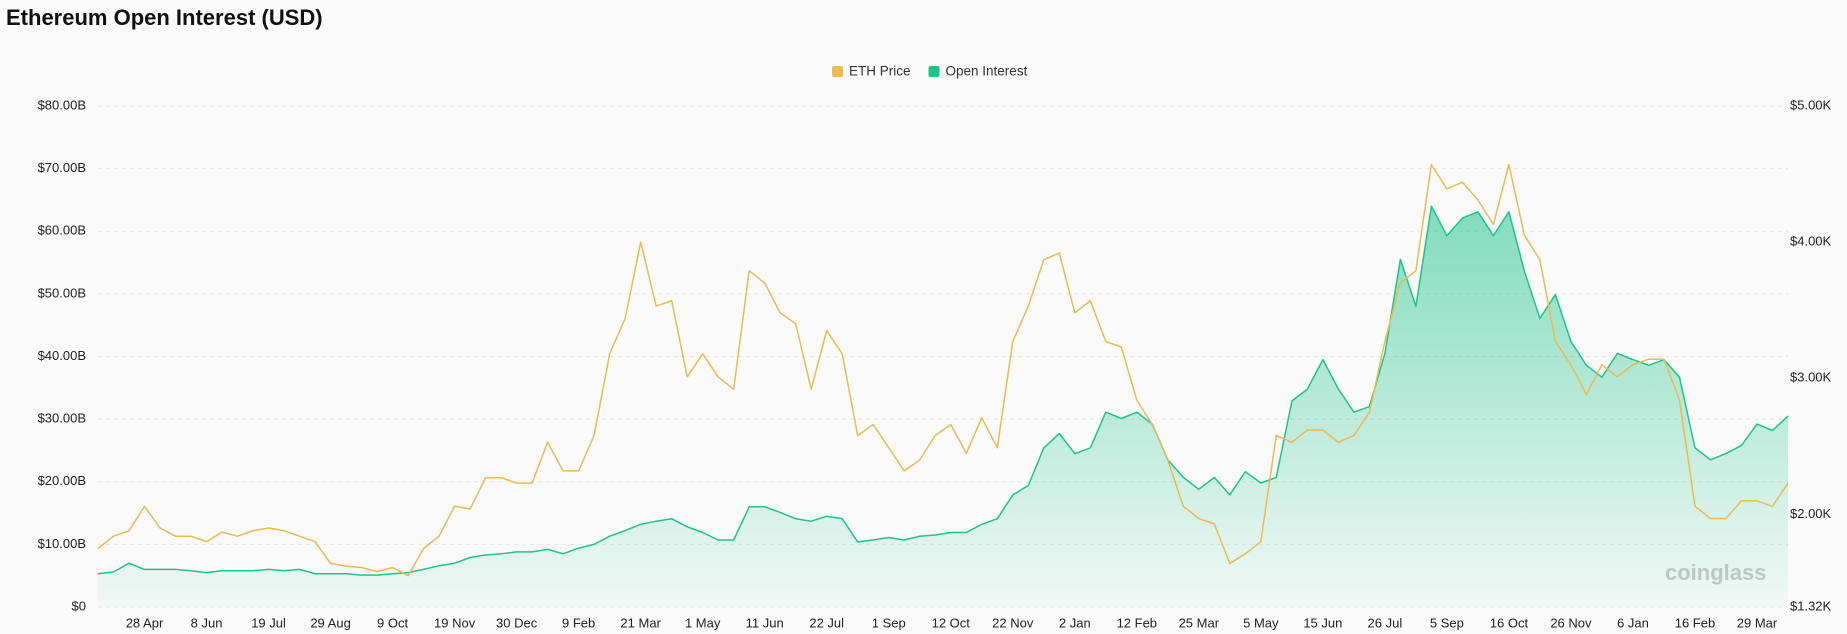 This screenshot has width=1847, height=634. I want to click on x-tick-label: 1 Sep, so click(889, 622).